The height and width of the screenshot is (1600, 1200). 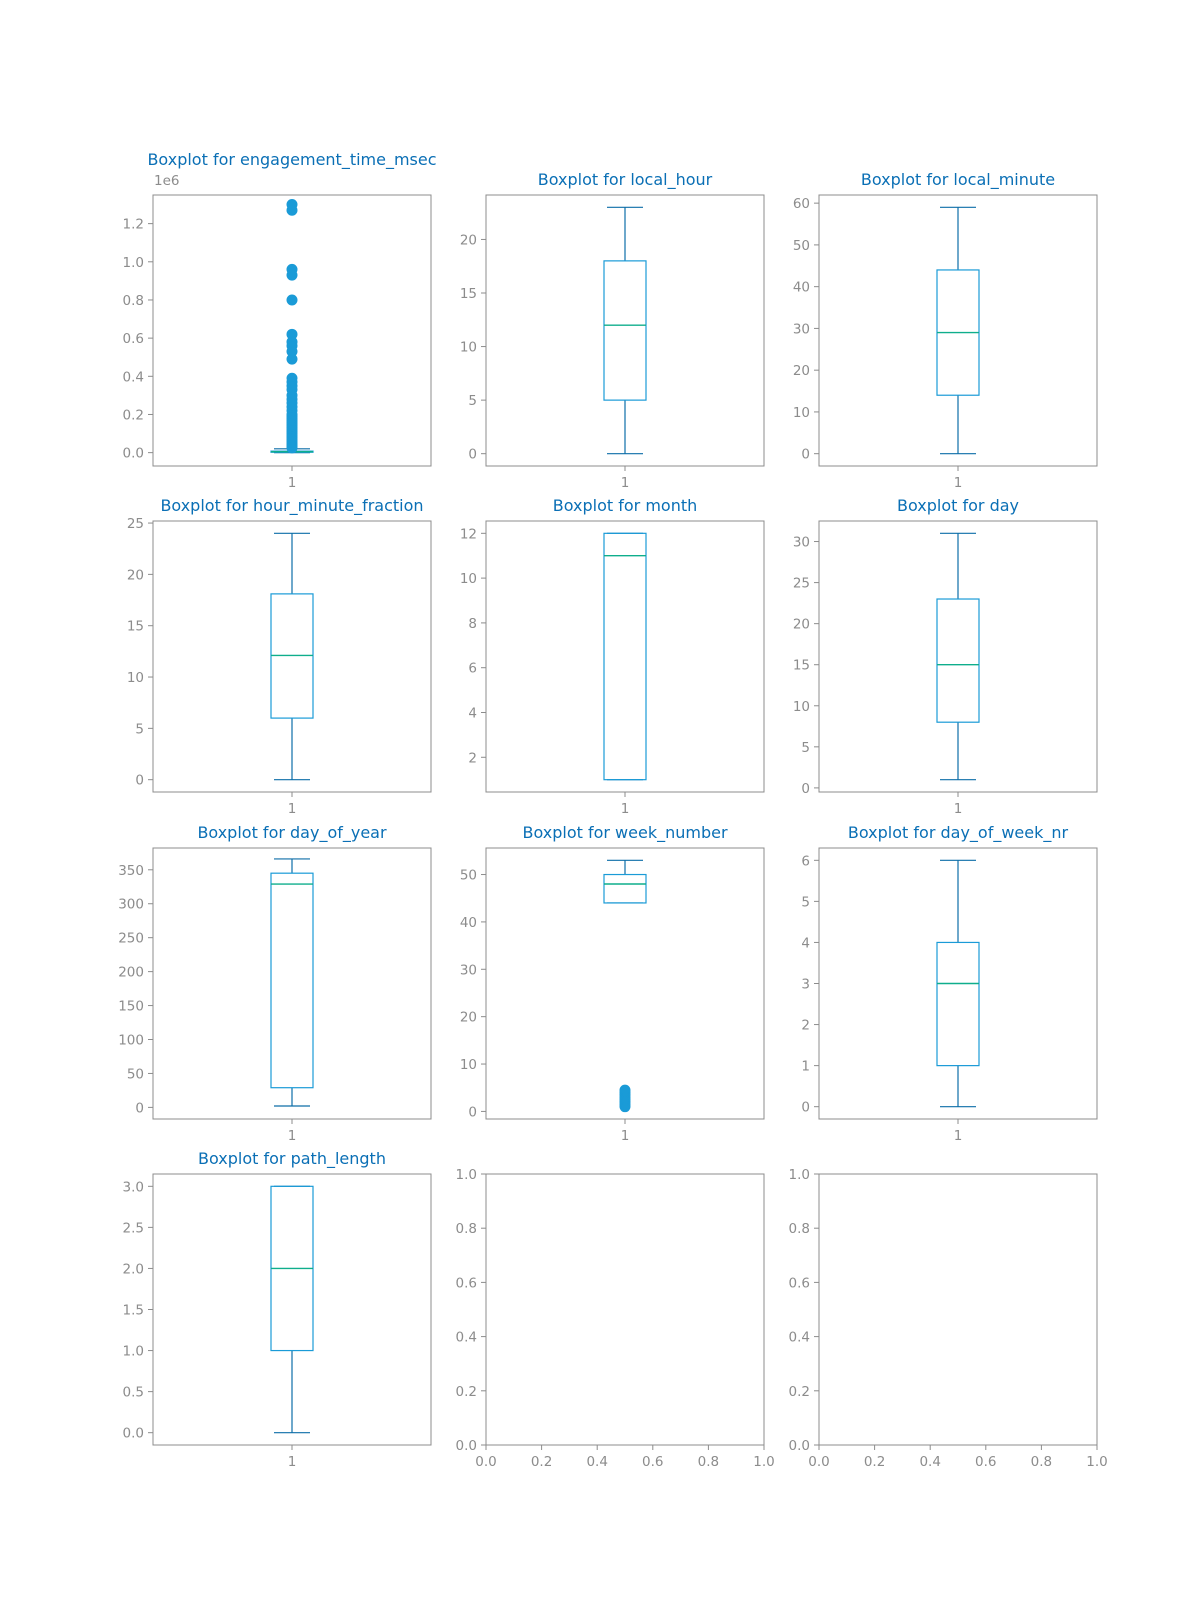 I want to click on y-tick-label: 2.0, so click(x=133, y=1269).